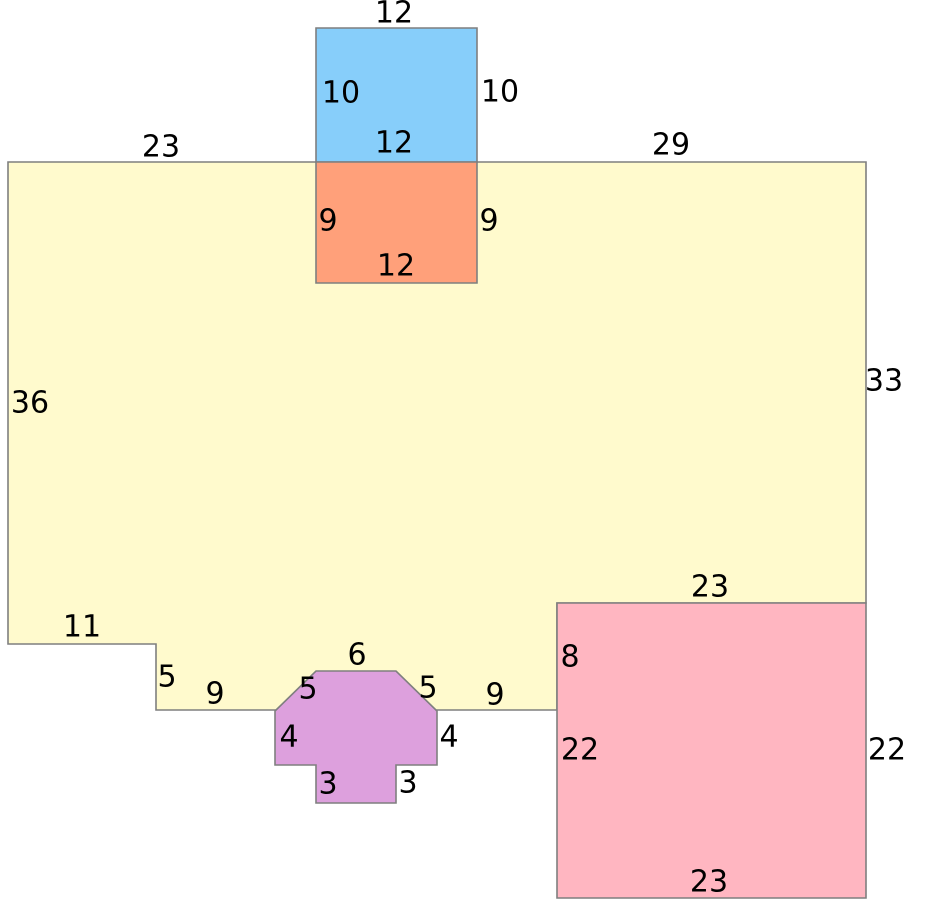  Describe the element at coordinates (711, 750) in the screenshot. I see `pink-square` at that location.